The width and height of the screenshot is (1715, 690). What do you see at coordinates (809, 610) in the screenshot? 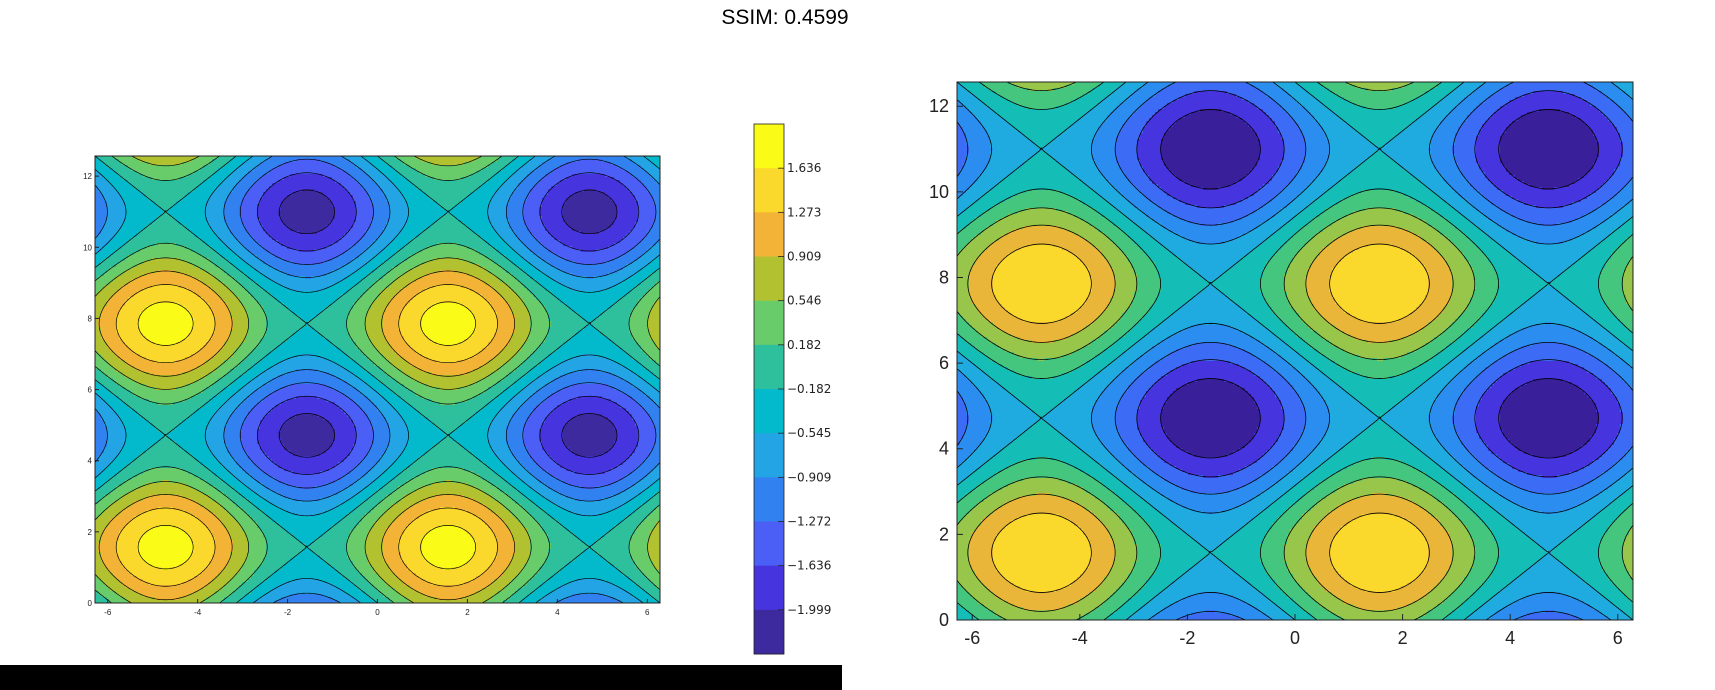
I see `colorbar-tick-label: −1.999` at bounding box center [809, 610].